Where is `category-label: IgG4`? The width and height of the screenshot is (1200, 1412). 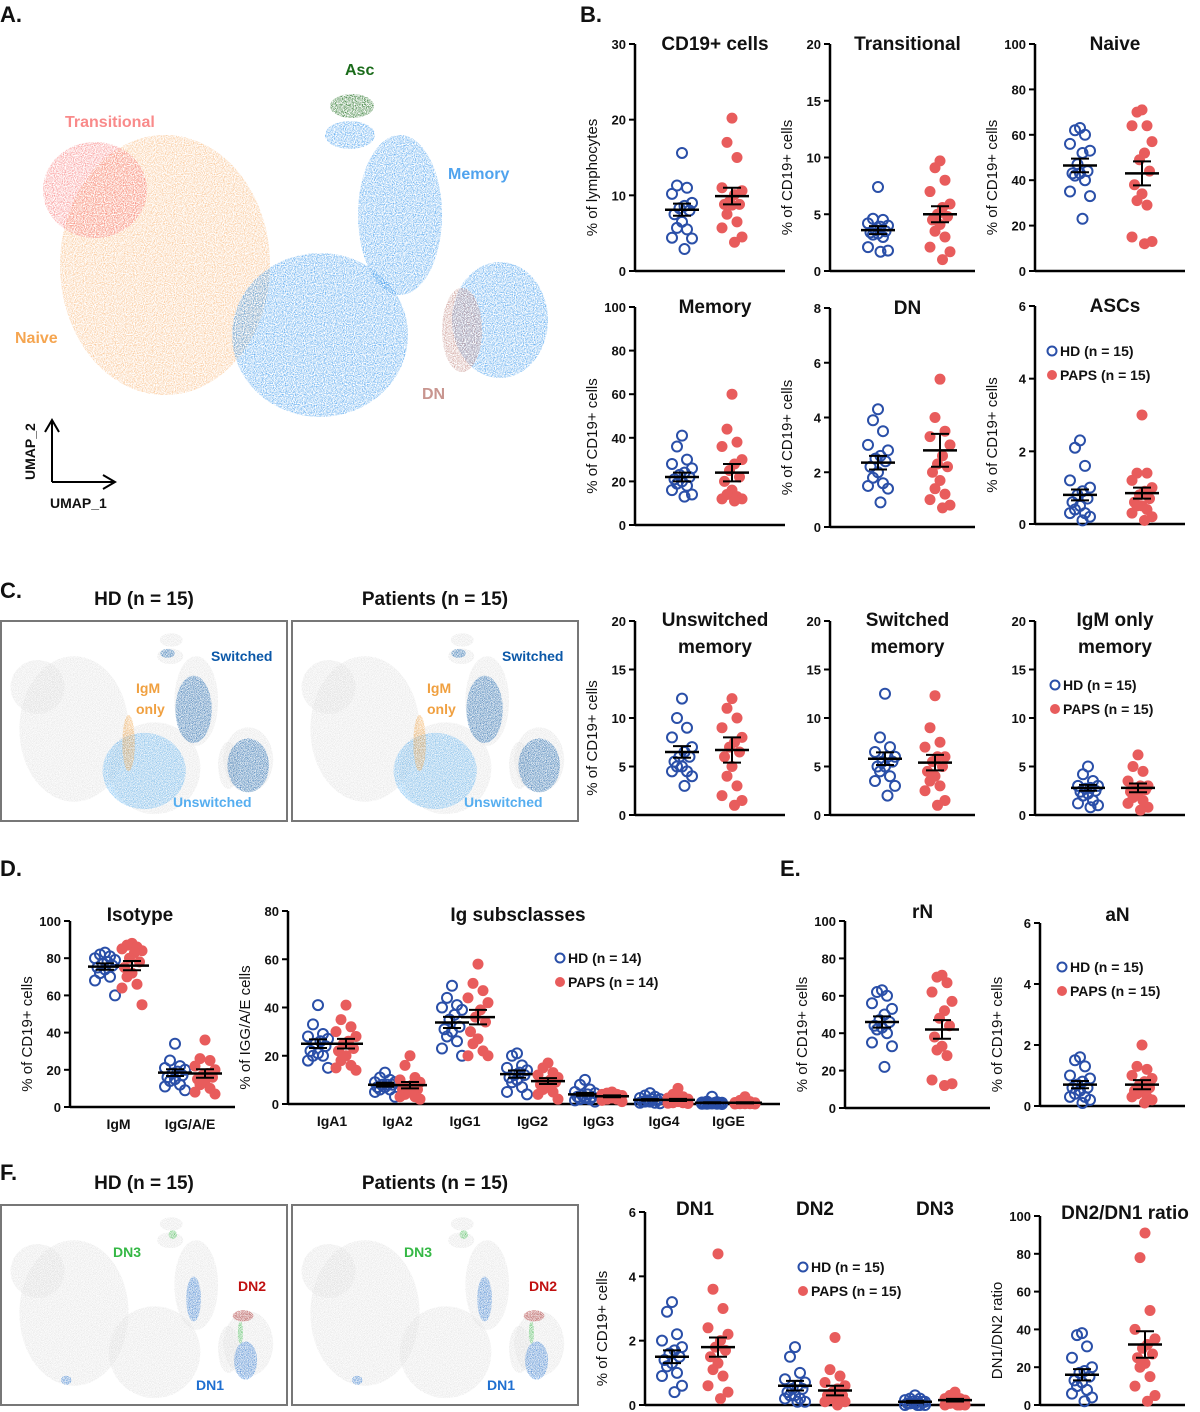
category-label: IgG4 is located at coordinates (663, 1121).